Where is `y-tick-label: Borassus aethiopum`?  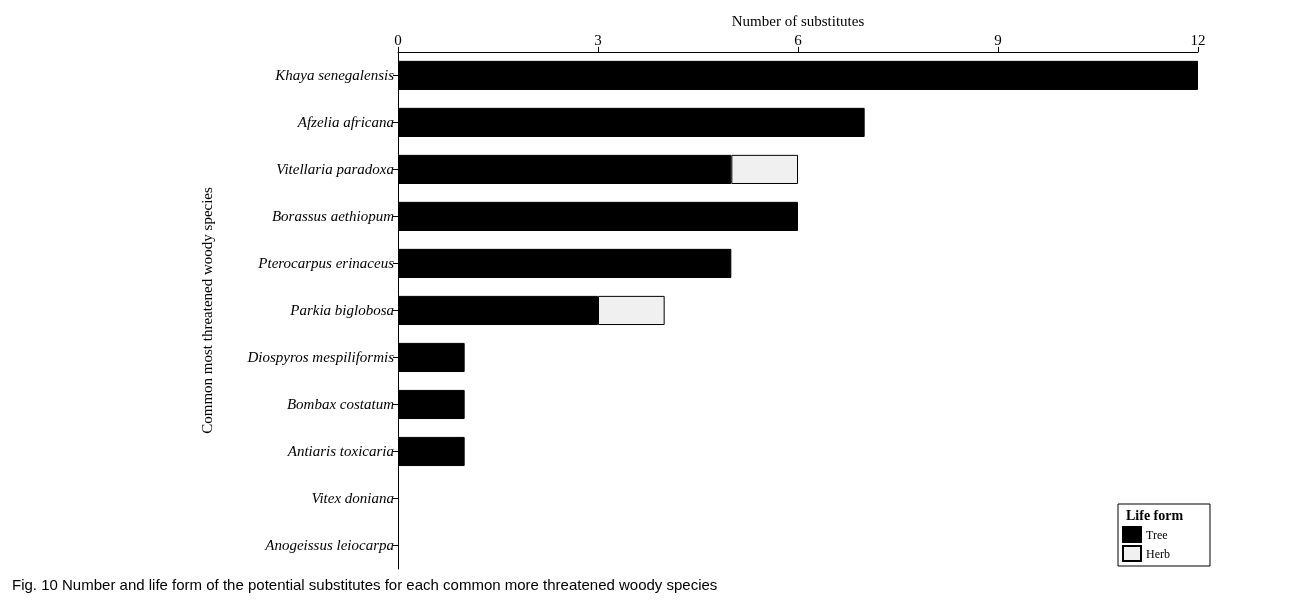
y-tick-label: Borassus aethiopum is located at coordinates (333, 216).